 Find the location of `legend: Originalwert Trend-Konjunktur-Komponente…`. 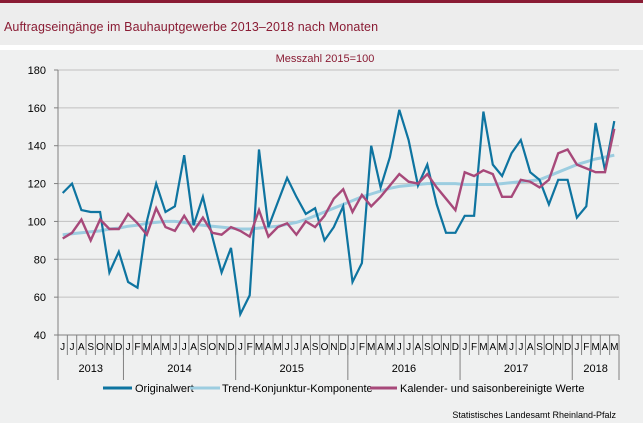

legend: Originalwert Trend-Konjunktur-Komponente… is located at coordinates (343, 389).